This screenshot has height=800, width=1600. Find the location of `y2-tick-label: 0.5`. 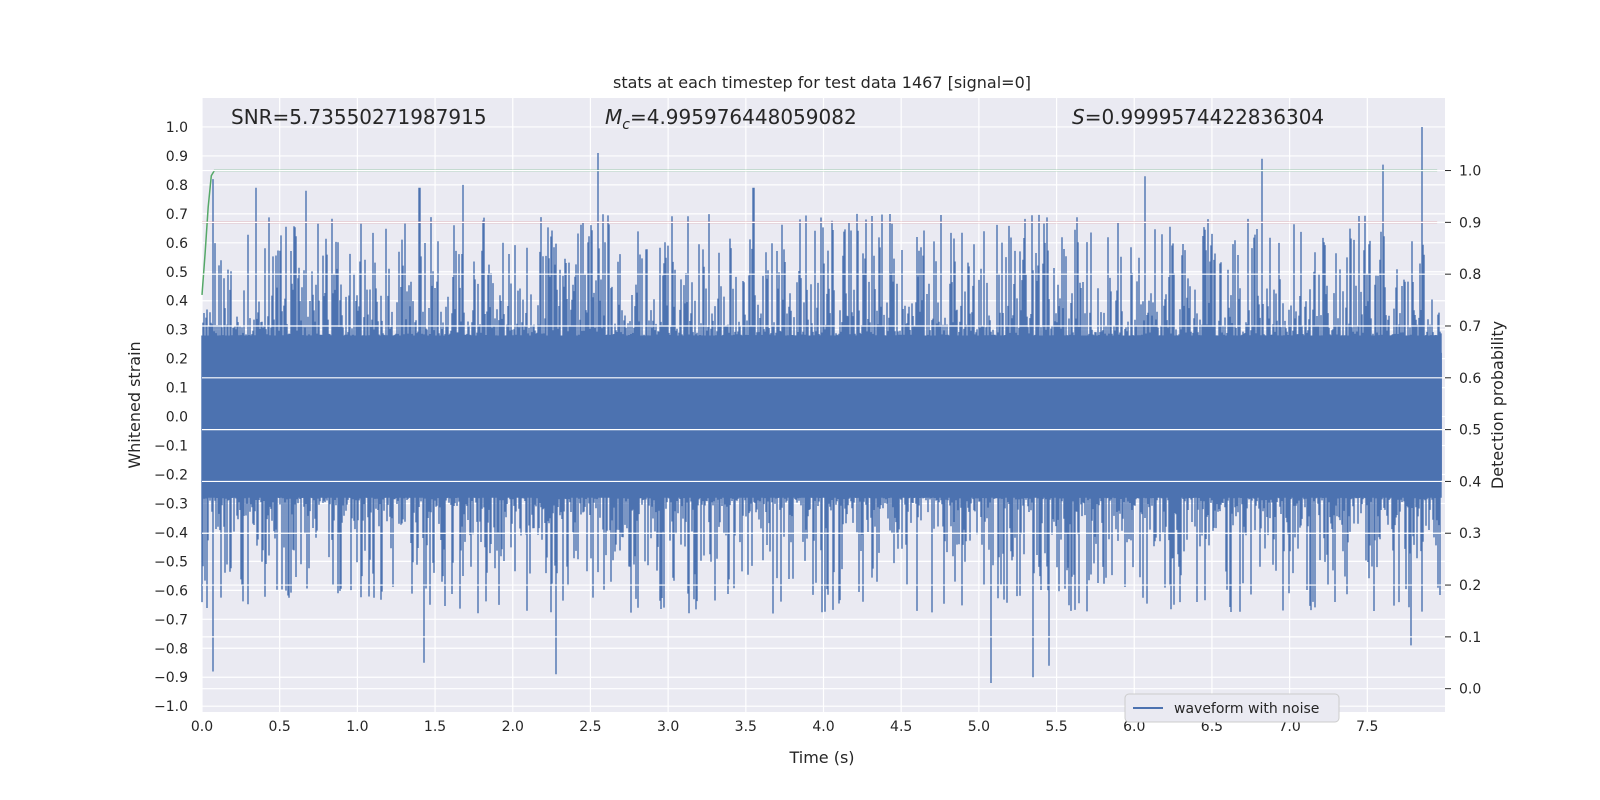

y2-tick-label: 0.5 is located at coordinates (1470, 431).